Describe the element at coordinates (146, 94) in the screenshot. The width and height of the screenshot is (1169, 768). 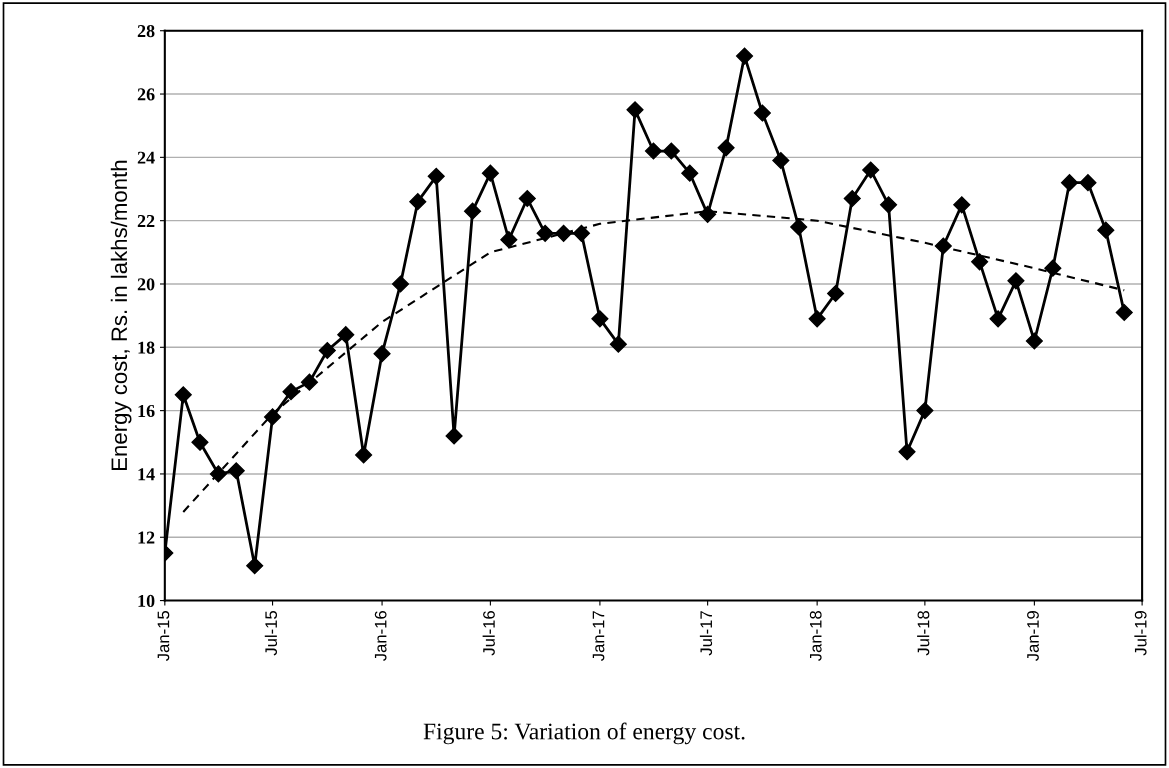
I see `y-tick-label: 26` at that location.